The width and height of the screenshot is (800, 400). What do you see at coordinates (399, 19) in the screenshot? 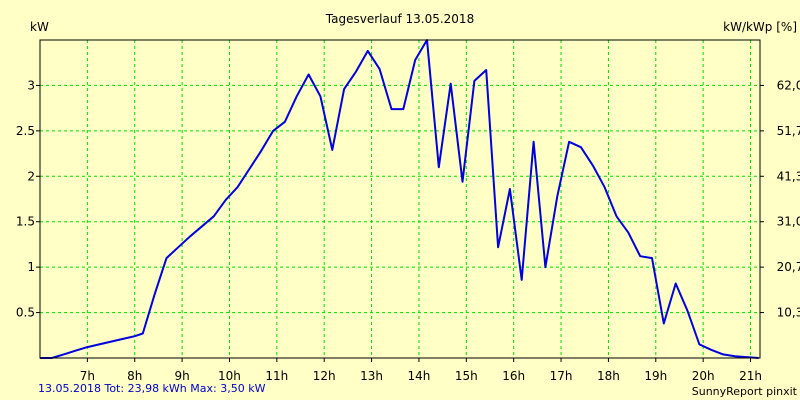
I see `chart-title: Tagesverlauf 13.05.2018` at bounding box center [399, 19].